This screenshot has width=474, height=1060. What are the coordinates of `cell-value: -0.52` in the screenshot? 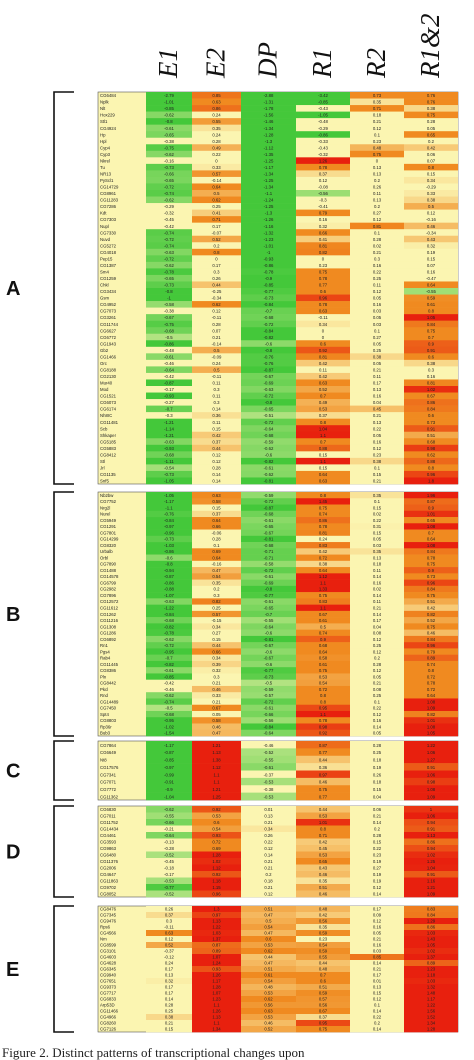 It's located at (269, 752).